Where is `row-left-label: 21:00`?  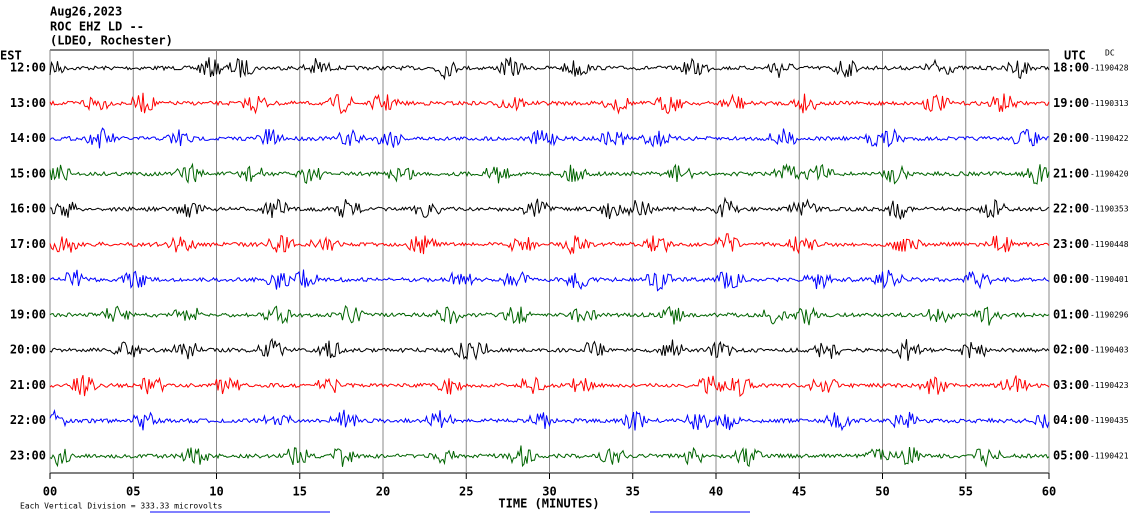 row-left-label: 21:00 is located at coordinates (28, 385).